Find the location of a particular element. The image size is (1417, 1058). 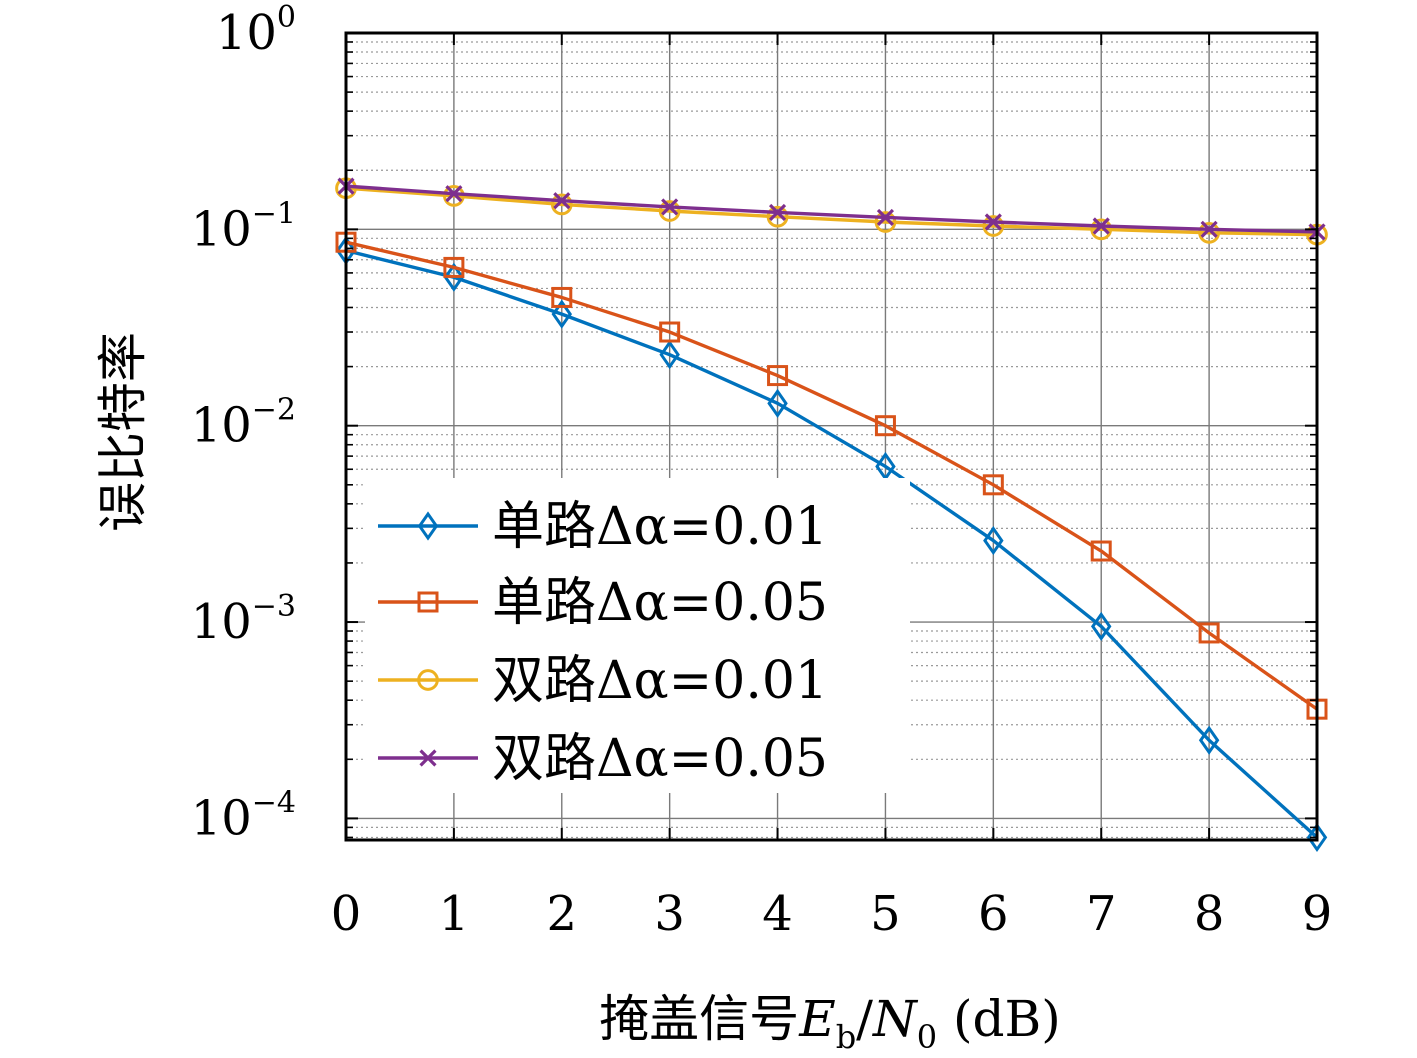

x-tick-label: 4 is located at coordinates (777, 914).